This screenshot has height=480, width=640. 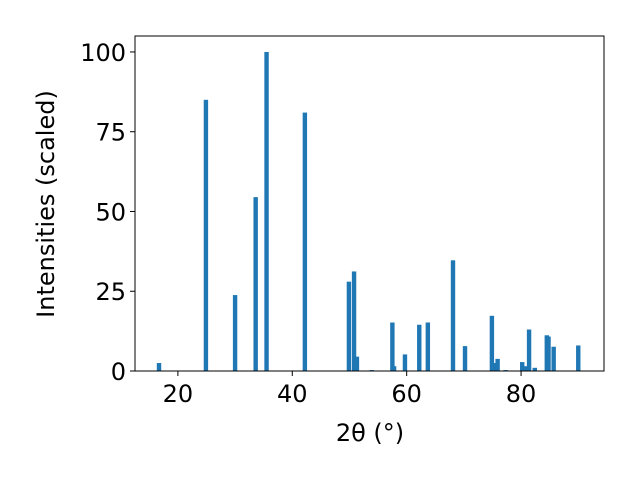 What do you see at coordinates (406, 394) in the screenshot?
I see `x-tick-label: 60` at bounding box center [406, 394].